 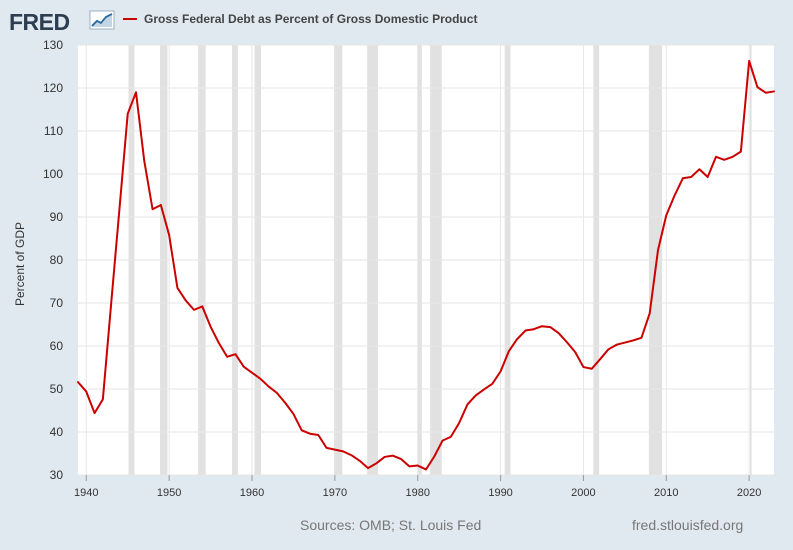 What do you see at coordinates (417, 487) in the screenshot?
I see `x-axis-ticks: 1940 1950 1960 1970 1980 1990 2000 2010 2020` at bounding box center [417, 487].